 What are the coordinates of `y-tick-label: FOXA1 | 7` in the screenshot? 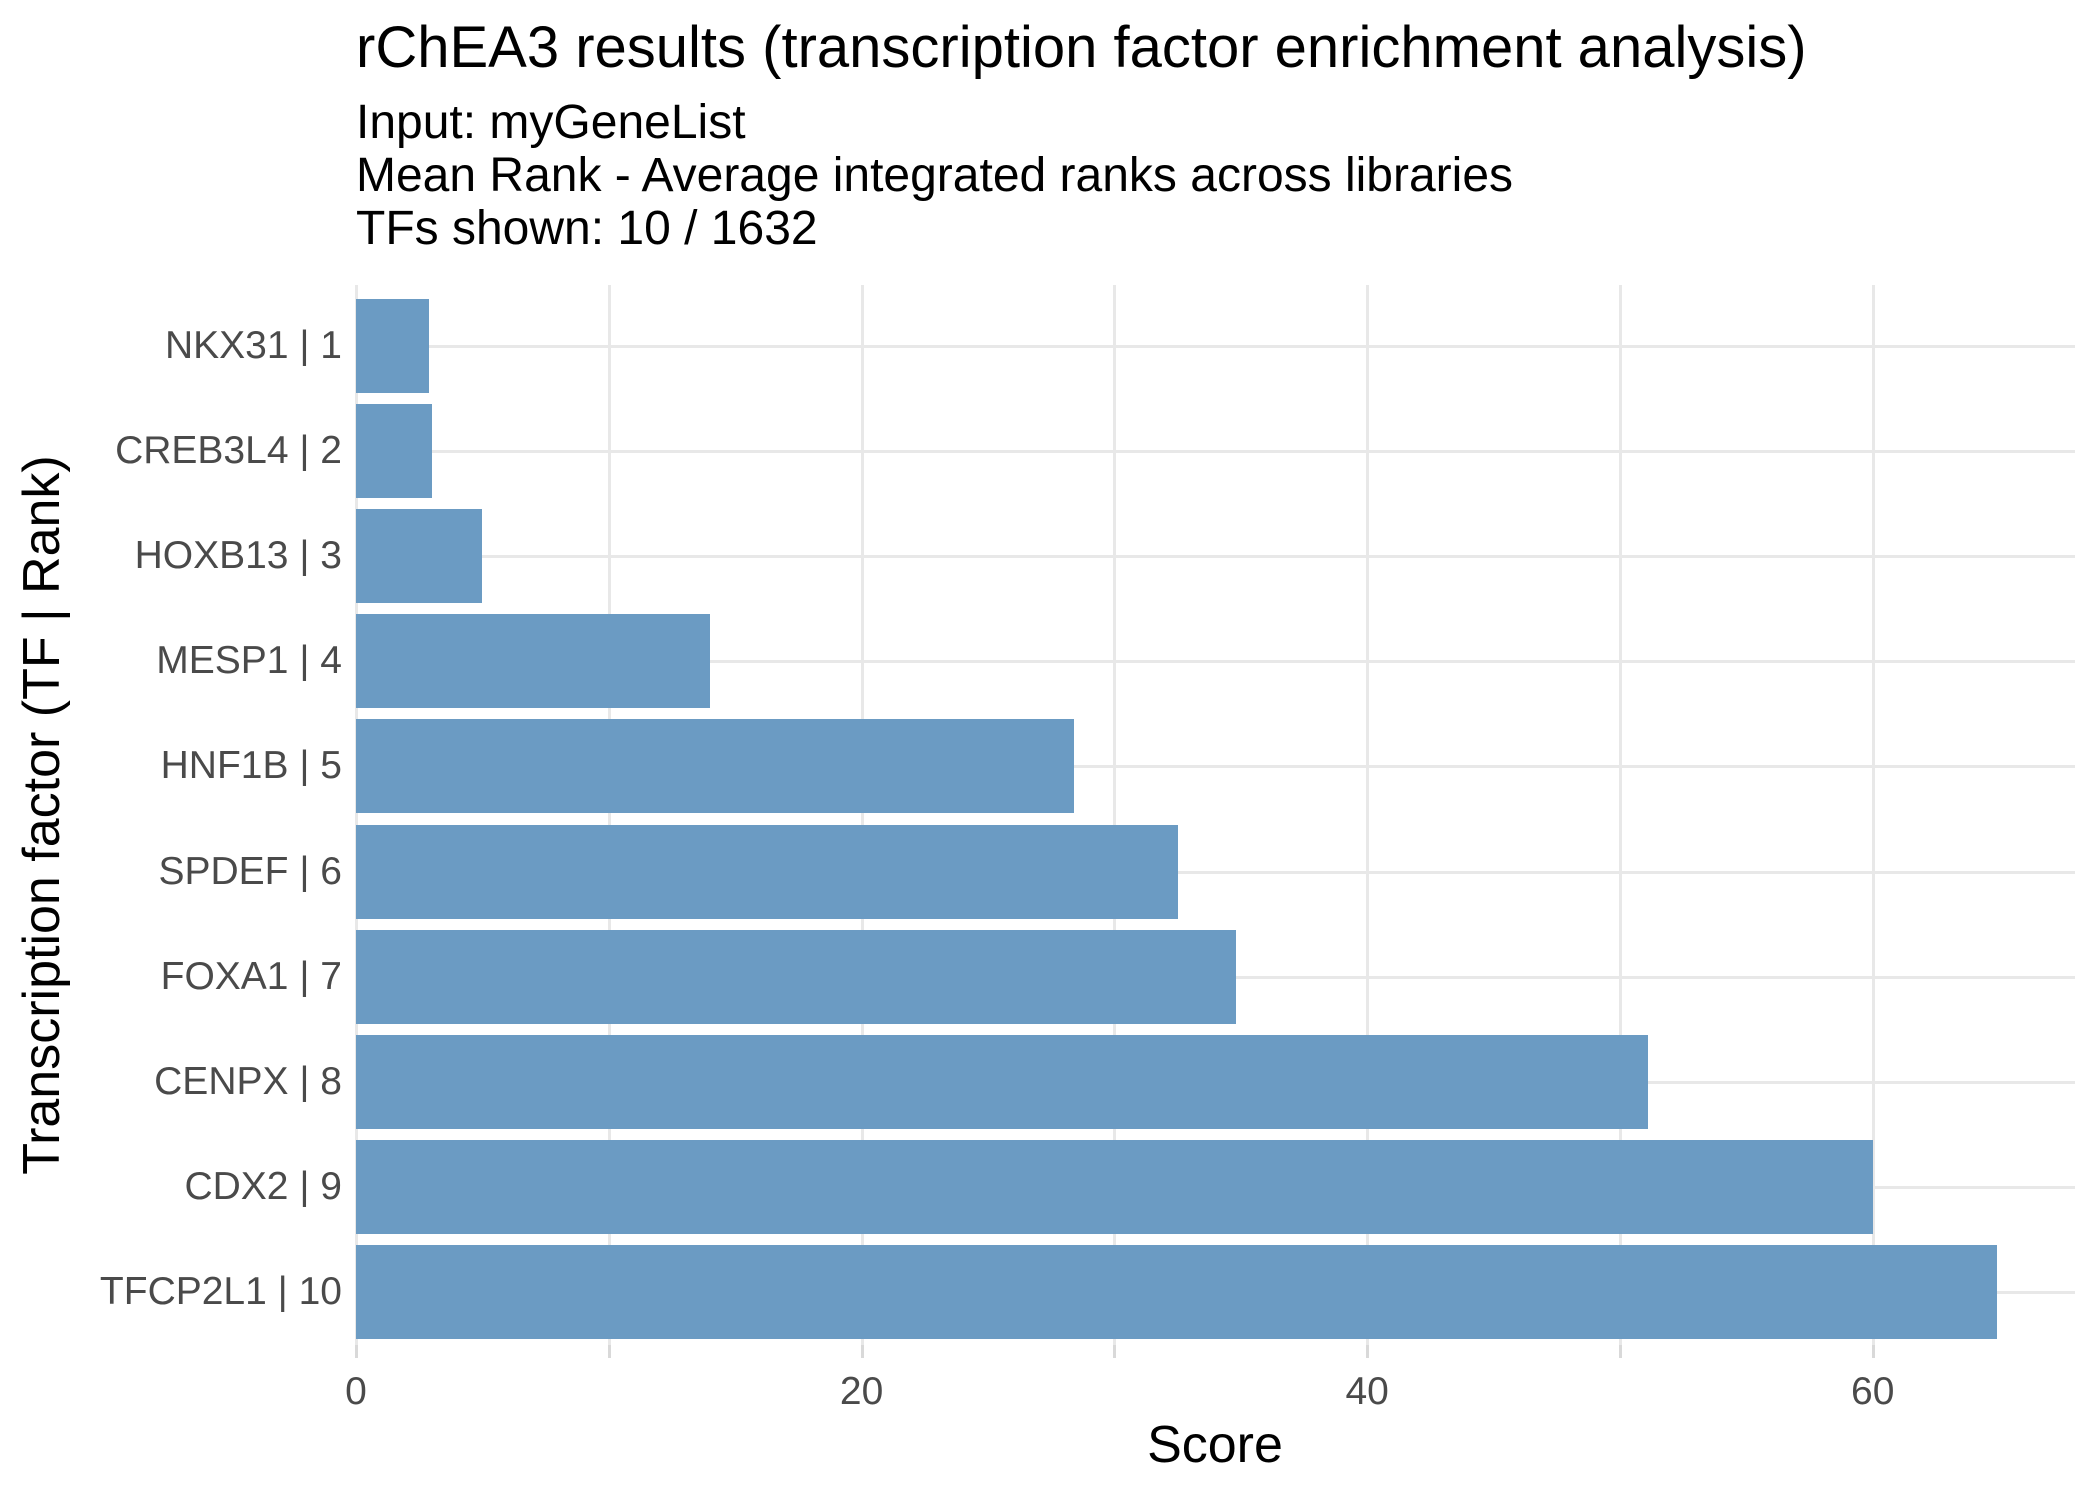 It's located at (251, 976).